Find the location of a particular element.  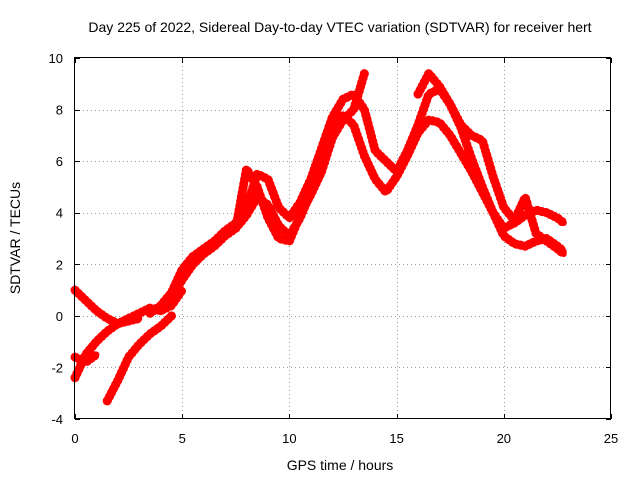

y-tick-label: -4 is located at coordinates (57, 419).